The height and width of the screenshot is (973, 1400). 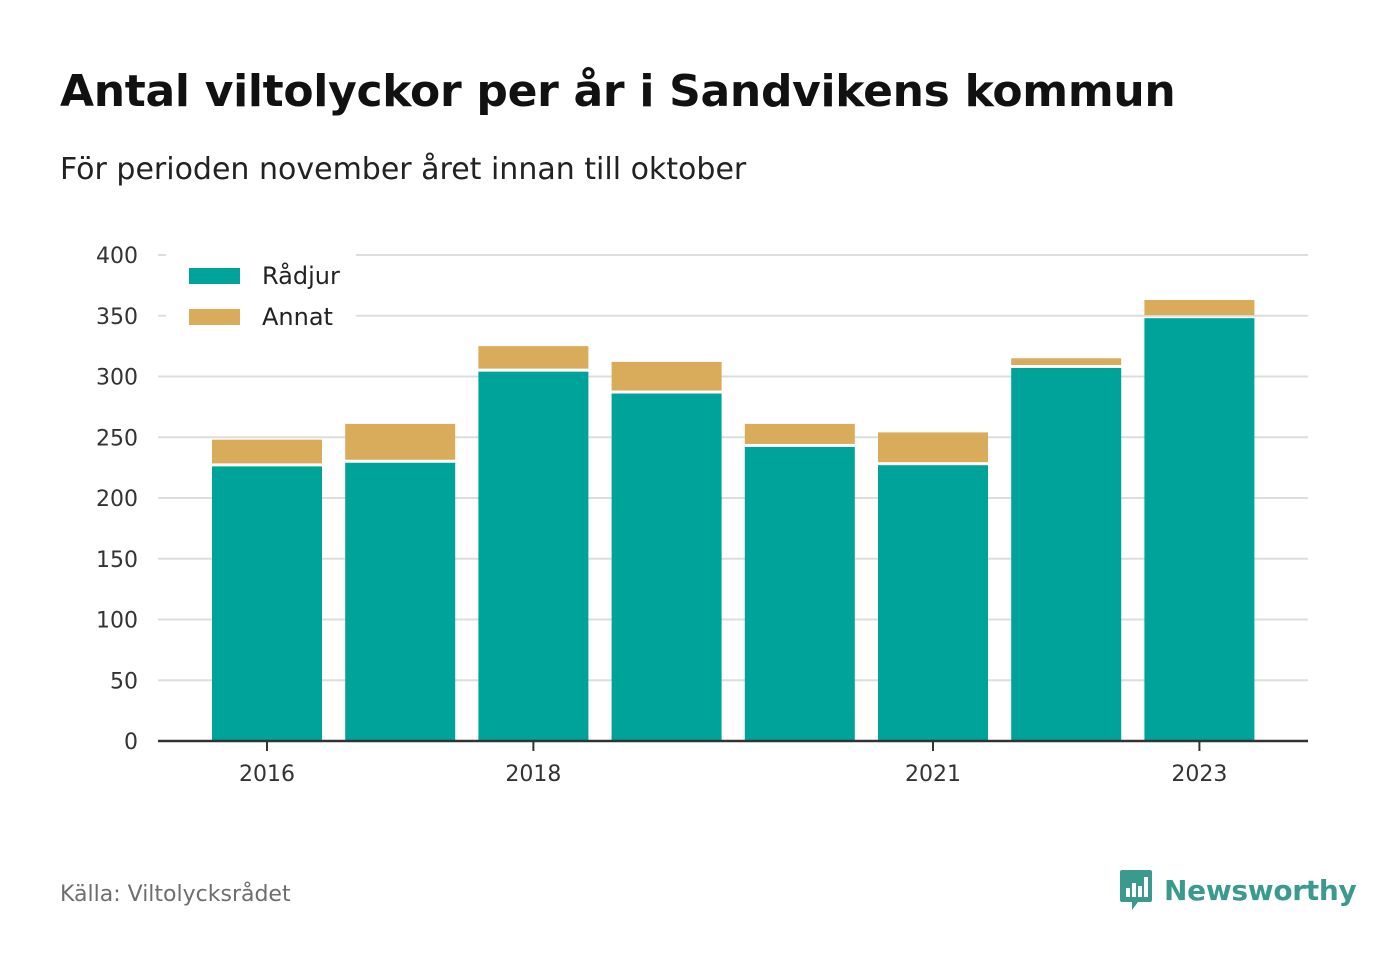 I want to click on y-tick-label: 150, so click(x=117, y=560).